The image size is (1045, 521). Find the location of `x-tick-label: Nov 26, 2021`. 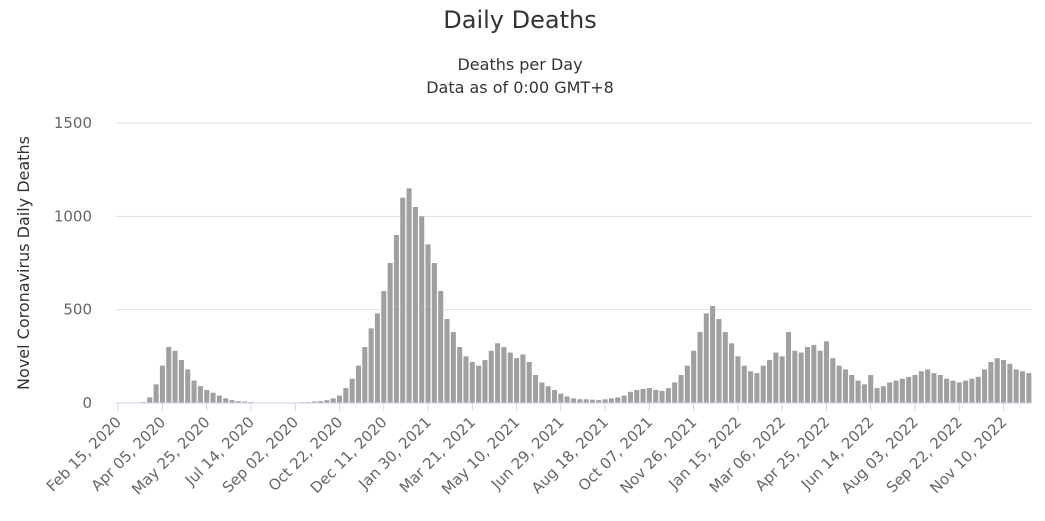

x-tick-label: Nov 26, 2021 is located at coordinates (658, 455).